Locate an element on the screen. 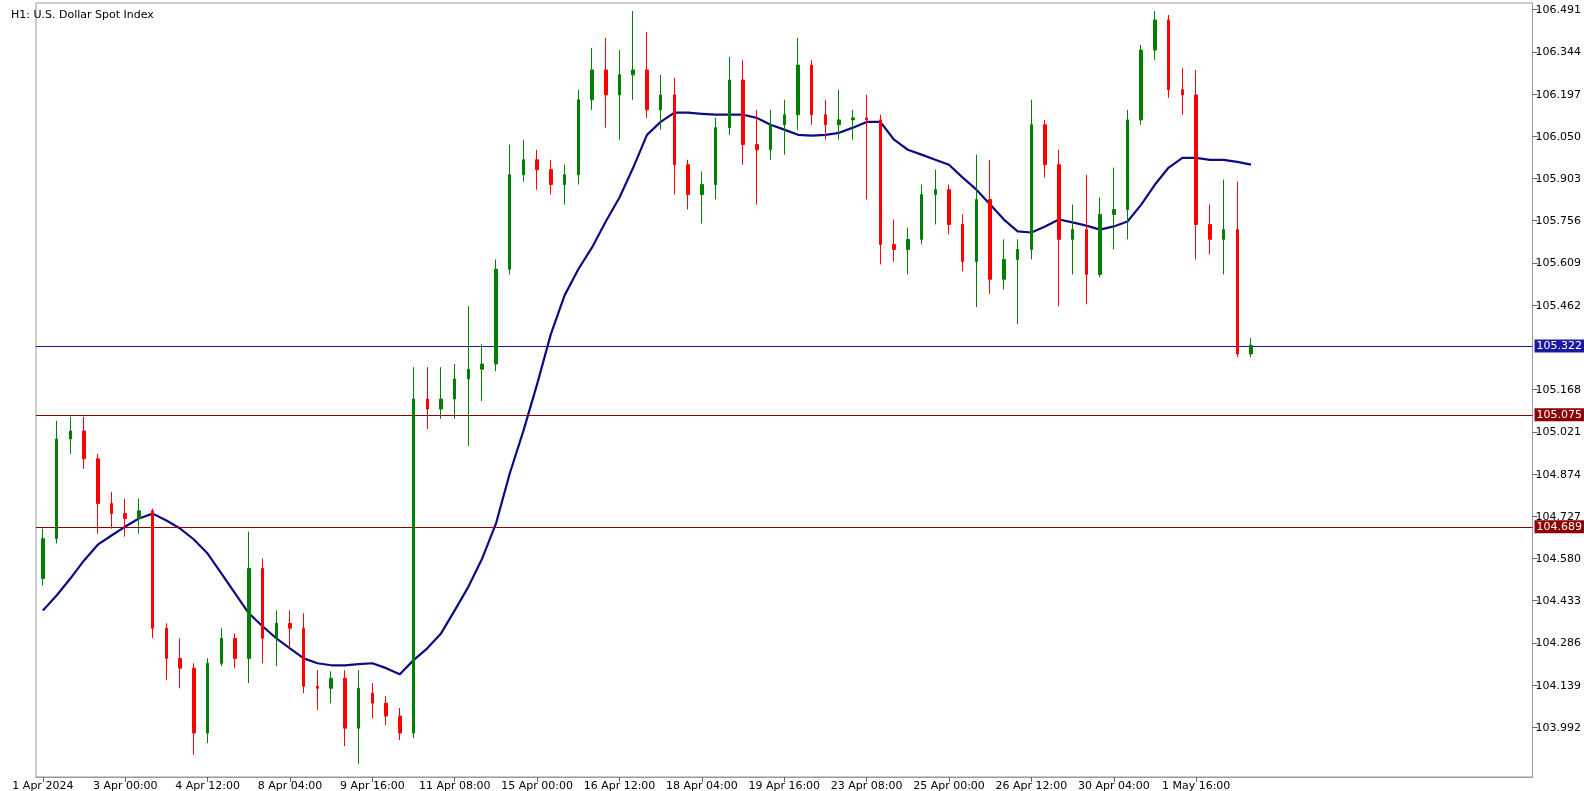 The width and height of the screenshot is (1584, 791). y-tick-label: 106.050 is located at coordinates (1558, 136).